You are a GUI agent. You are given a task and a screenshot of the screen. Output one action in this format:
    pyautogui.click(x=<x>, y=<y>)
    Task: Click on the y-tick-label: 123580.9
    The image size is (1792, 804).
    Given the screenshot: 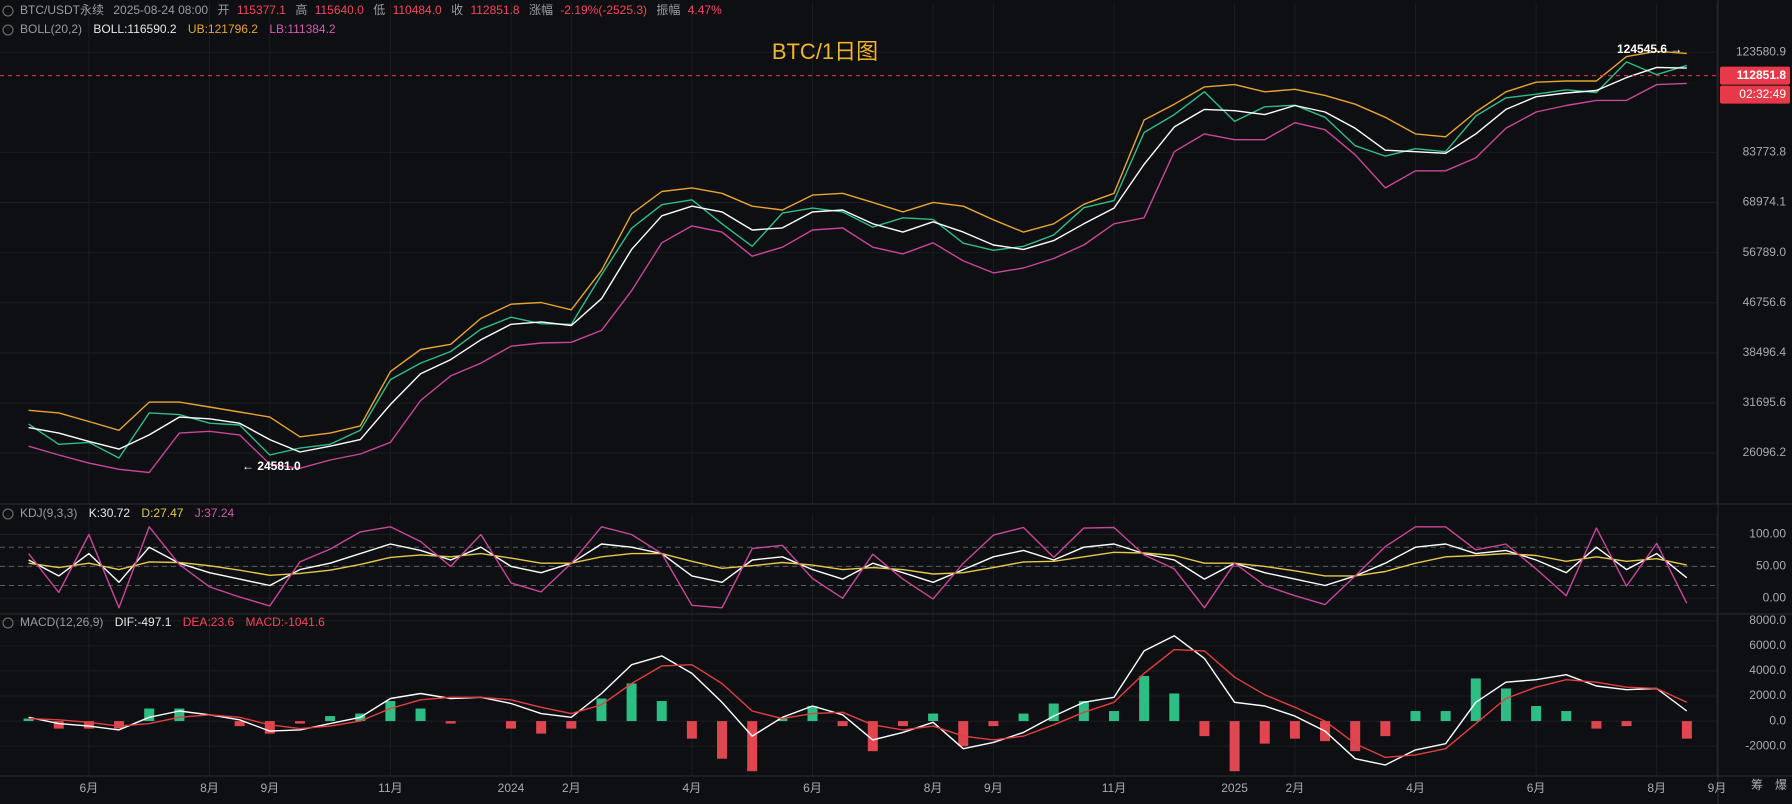 What is the action you would take?
    pyautogui.click(x=1761, y=51)
    